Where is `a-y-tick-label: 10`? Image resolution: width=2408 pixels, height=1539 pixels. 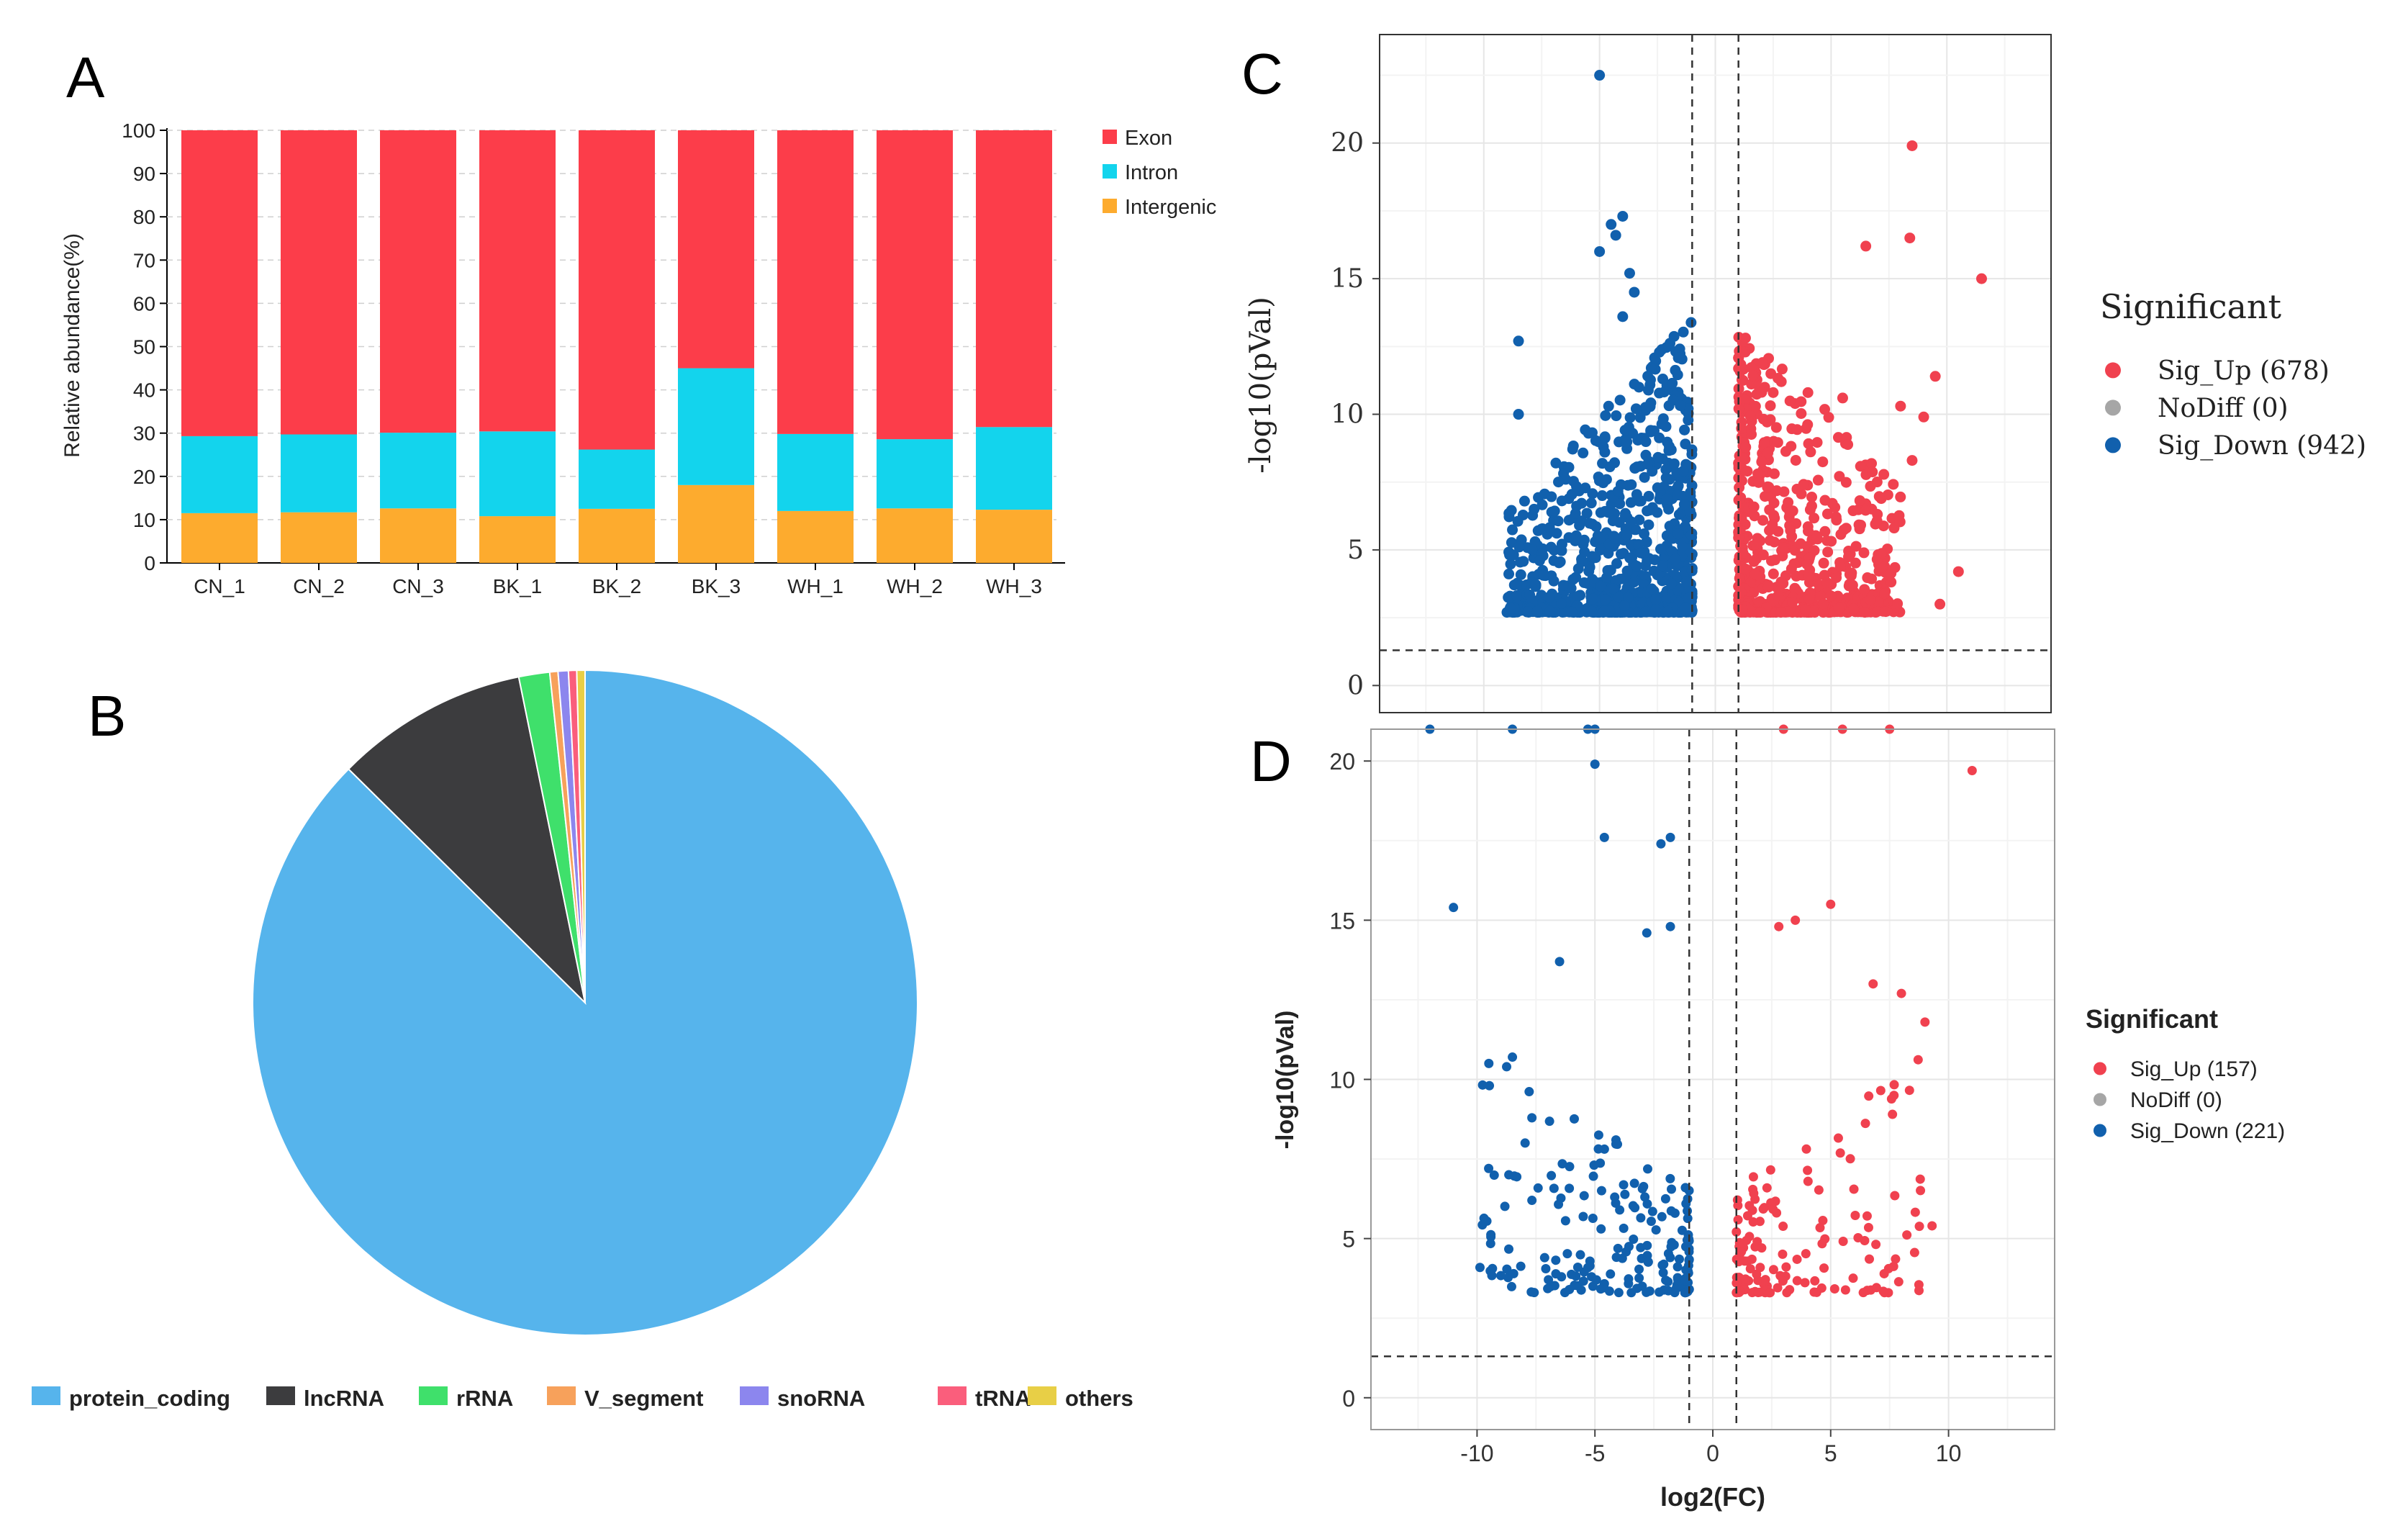 a-y-tick-label: 10 is located at coordinates (144, 520).